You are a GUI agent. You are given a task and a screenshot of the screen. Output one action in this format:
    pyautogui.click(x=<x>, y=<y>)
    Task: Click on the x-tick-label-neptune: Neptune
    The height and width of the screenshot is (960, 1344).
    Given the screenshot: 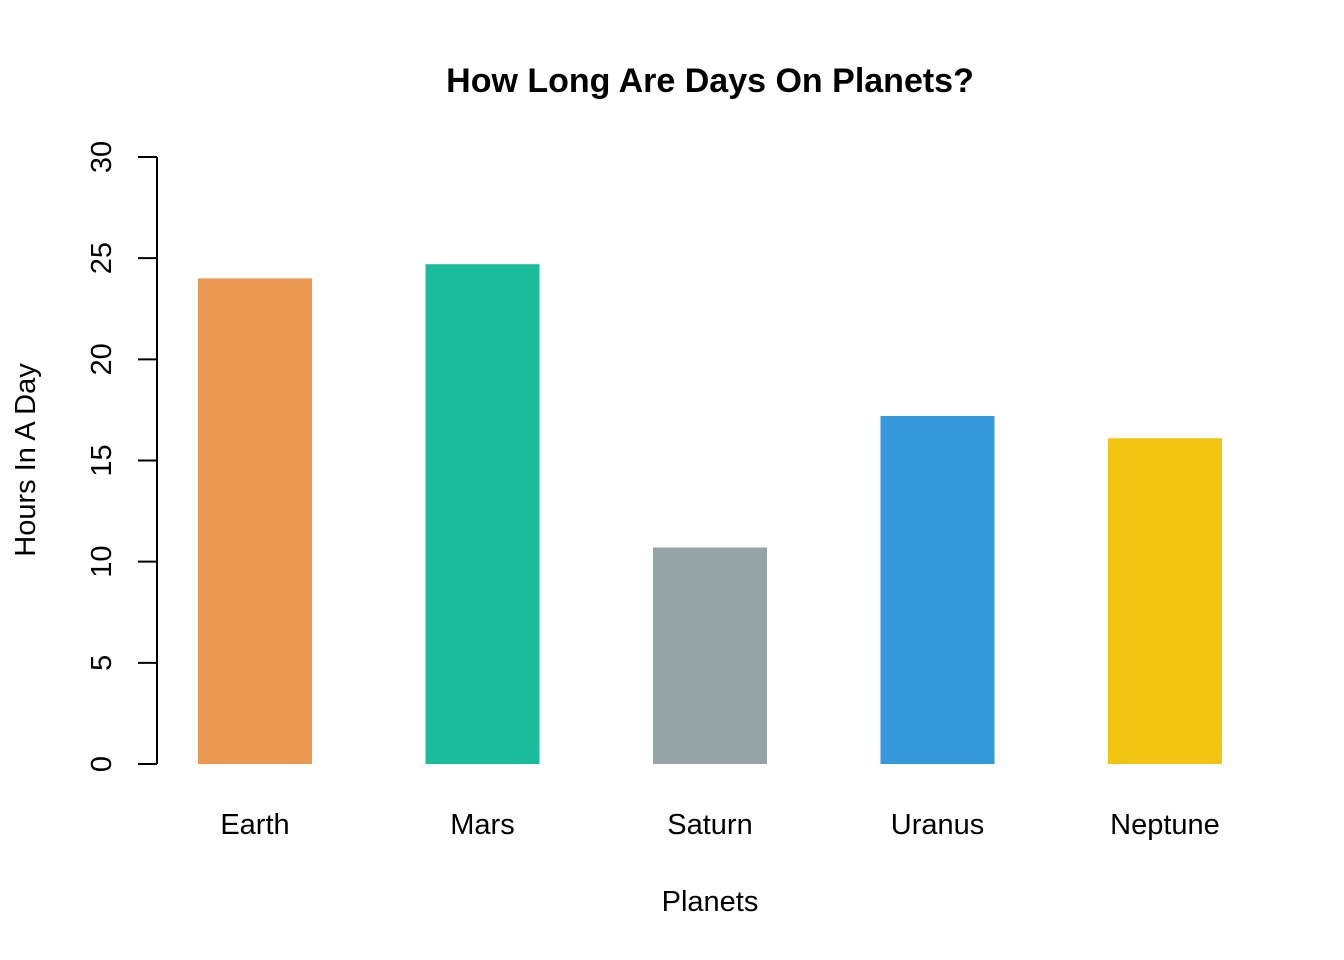 What is the action you would take?
    pyautogui.click(x=1165, y=825)
    